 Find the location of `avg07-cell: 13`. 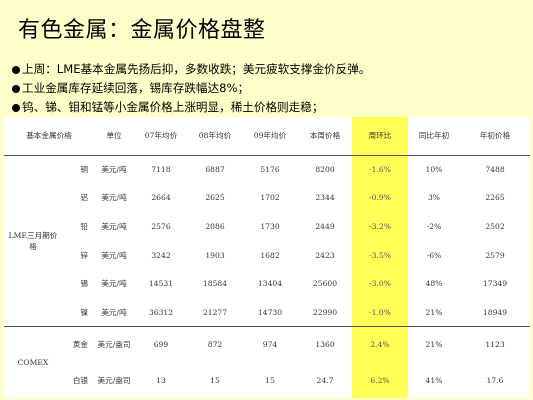

avg07-cell: 13 is located at coordinates (161, 380).